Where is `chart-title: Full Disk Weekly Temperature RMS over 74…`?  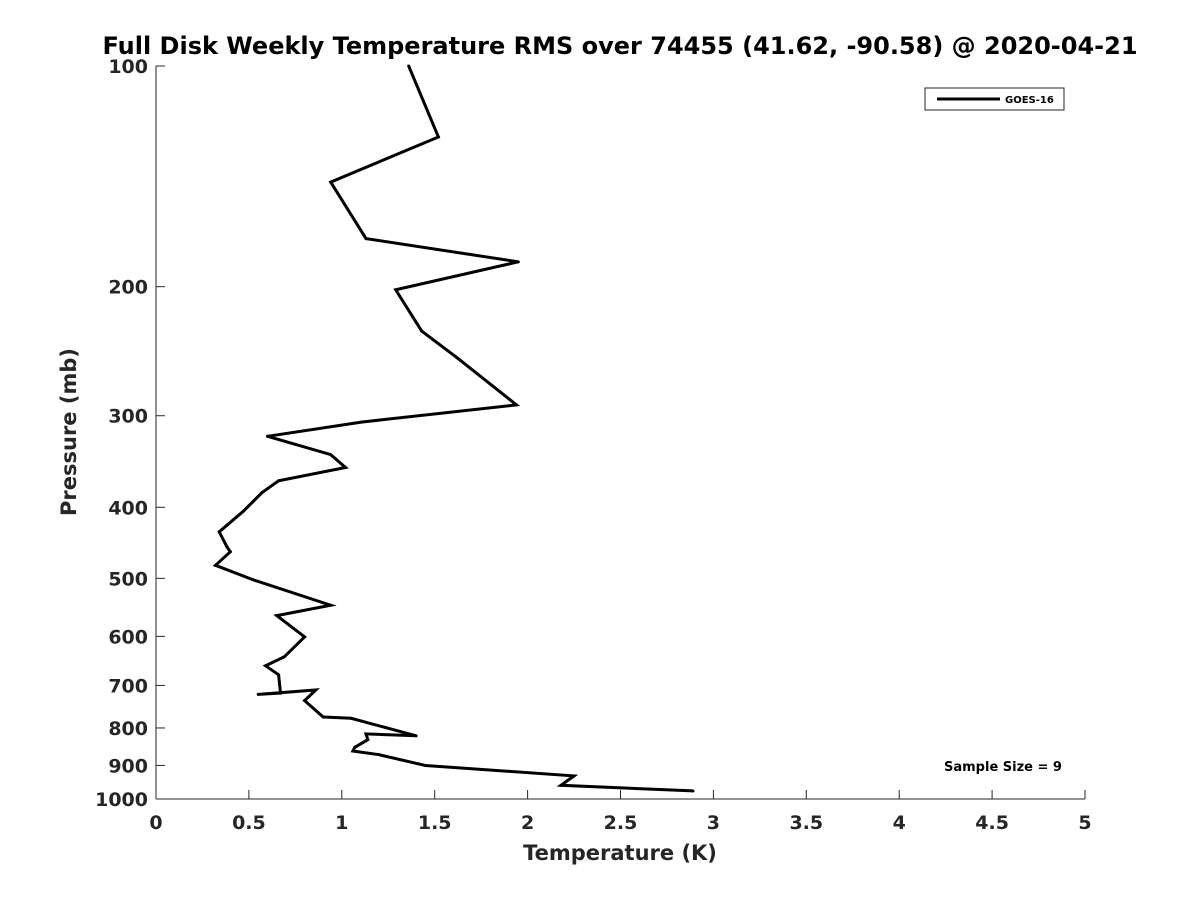 chart-title: Full Disk Weekly Temperature RMS over 74… is located at coordinates (619, 46).